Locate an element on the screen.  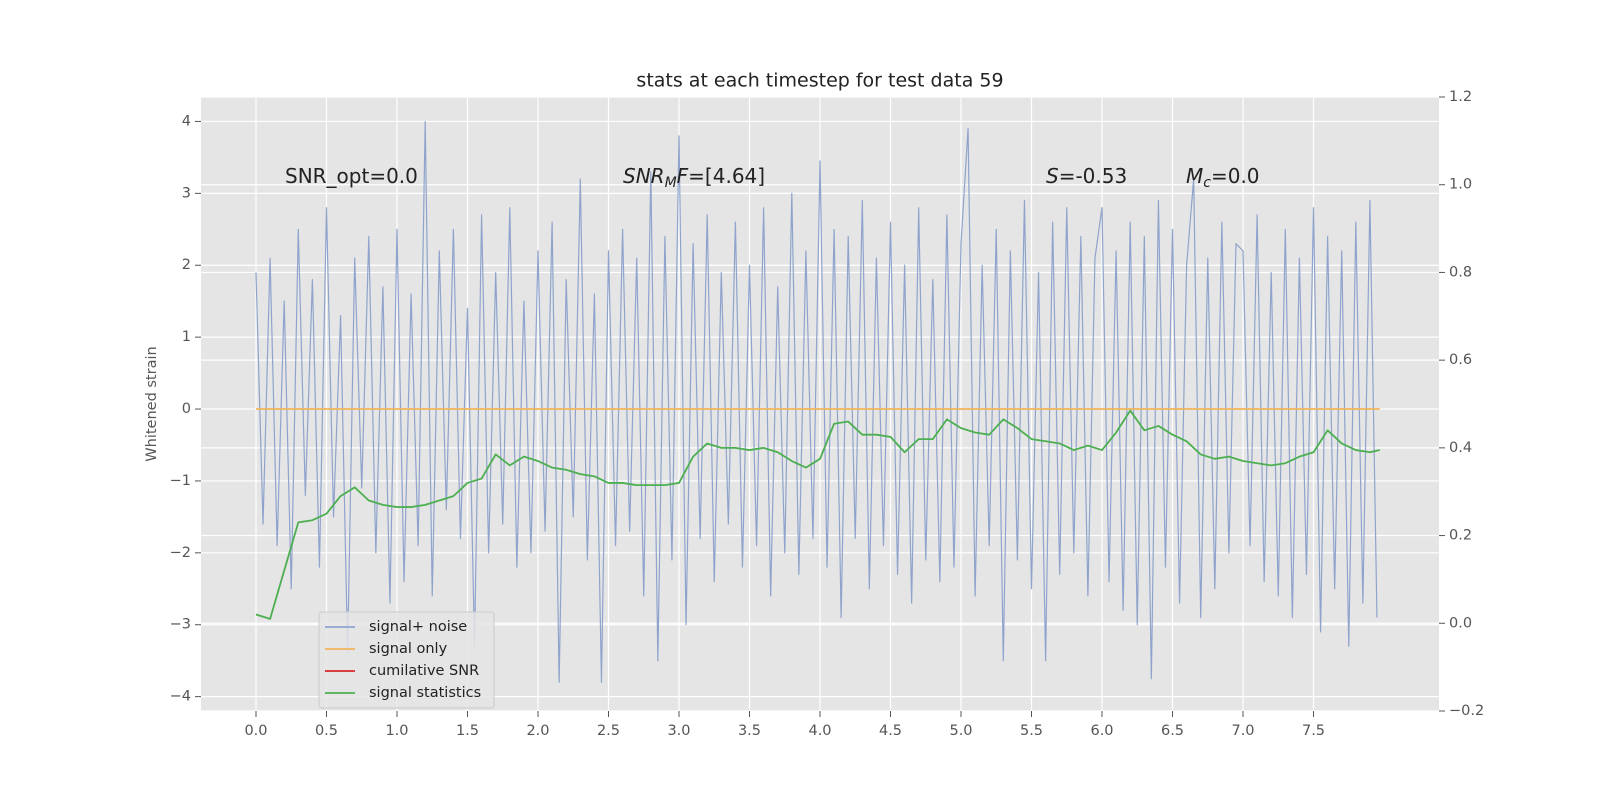
x-tick-label: 6.5 is located at coordinates (1172, 731).